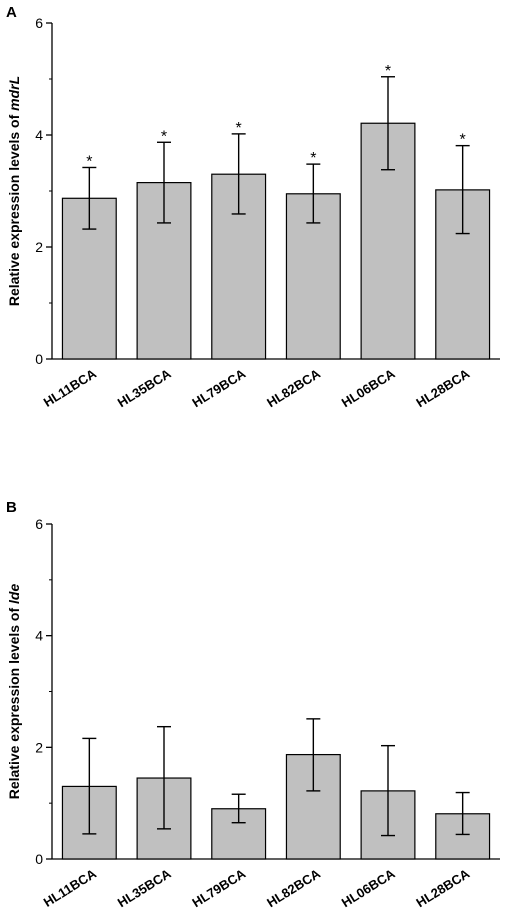  I want to click on y-axis-title: Relative expression levels of lde, so click(14, 692).